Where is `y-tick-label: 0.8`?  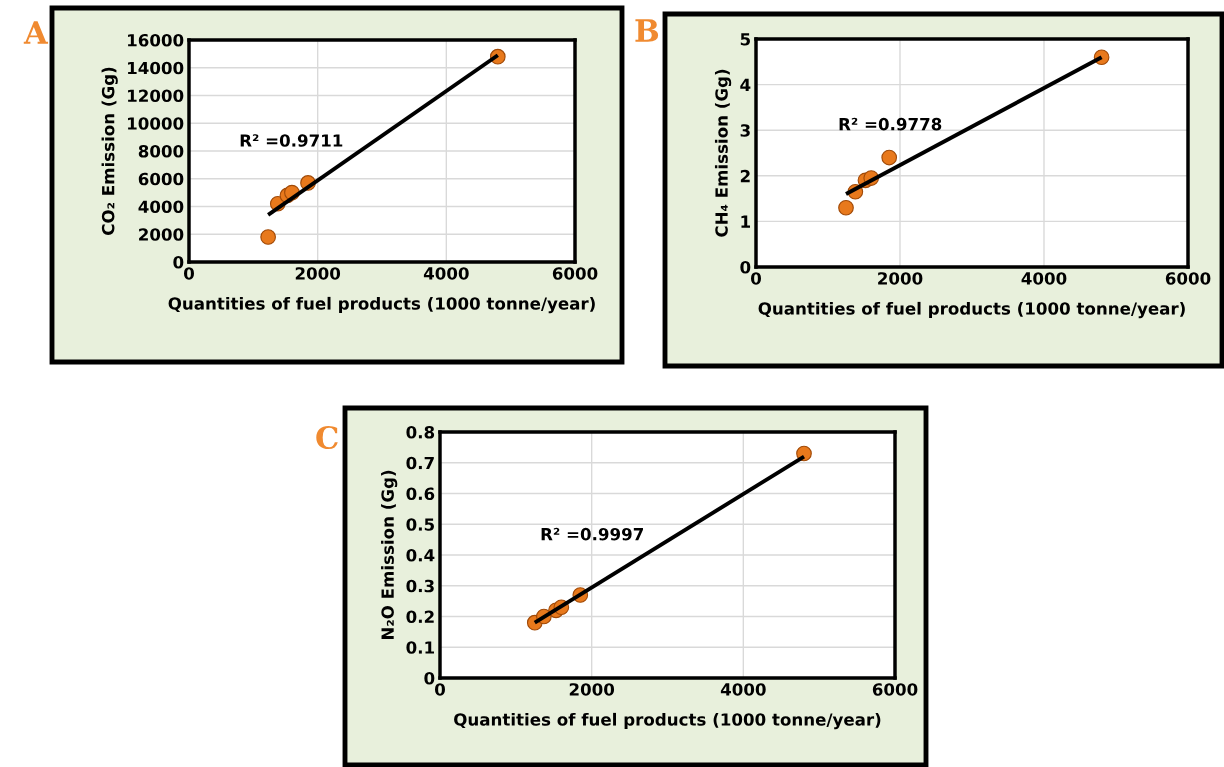 y-tick-label: 0.8 is located at coordinates (420, 432).